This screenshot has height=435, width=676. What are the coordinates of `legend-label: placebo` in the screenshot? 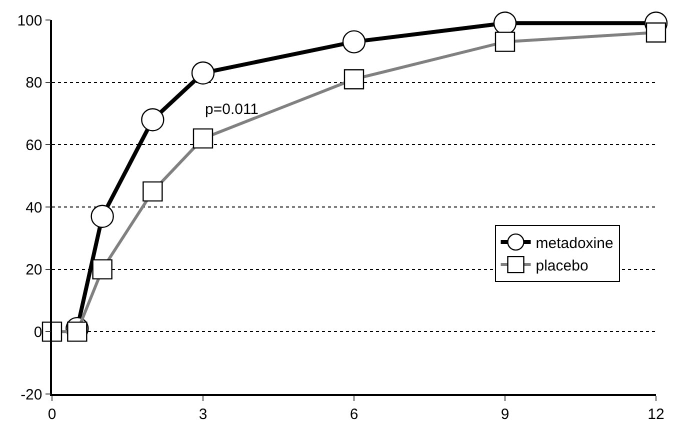 It's located at (562, 265).